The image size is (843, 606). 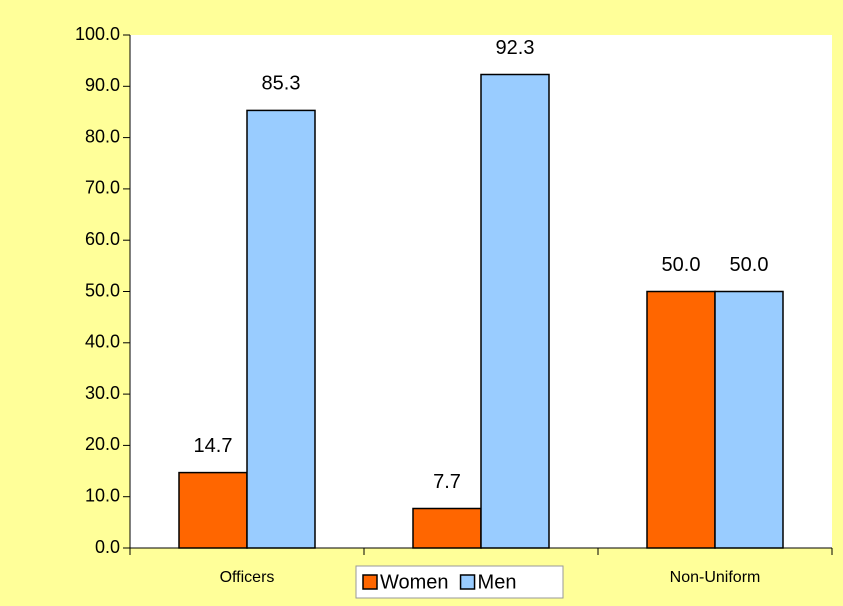 I want to click on y-tick-label: 20.0, so click(x=102, y=444).